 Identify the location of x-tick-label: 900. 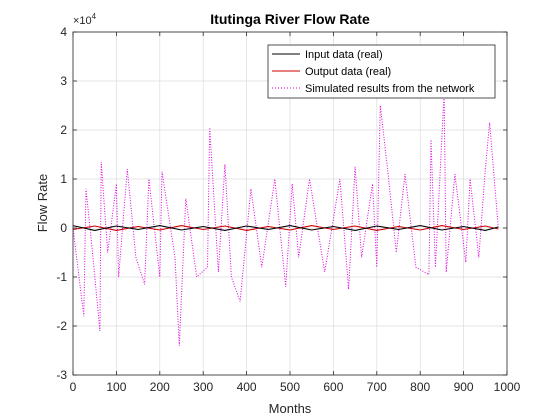
(464, 387).